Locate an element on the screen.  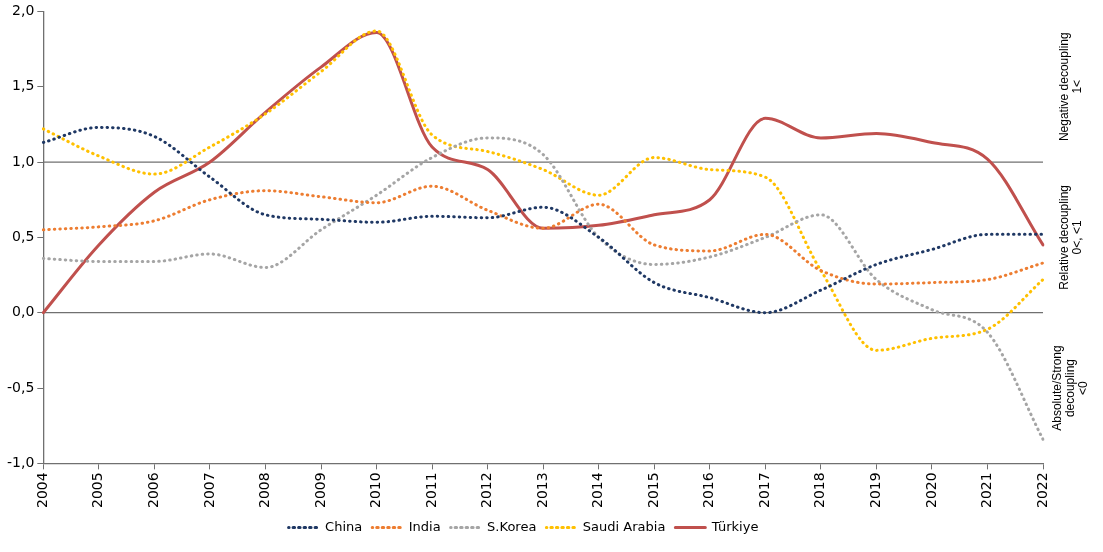
x-tick-label: 2014 is located at coordinates (597, 490).